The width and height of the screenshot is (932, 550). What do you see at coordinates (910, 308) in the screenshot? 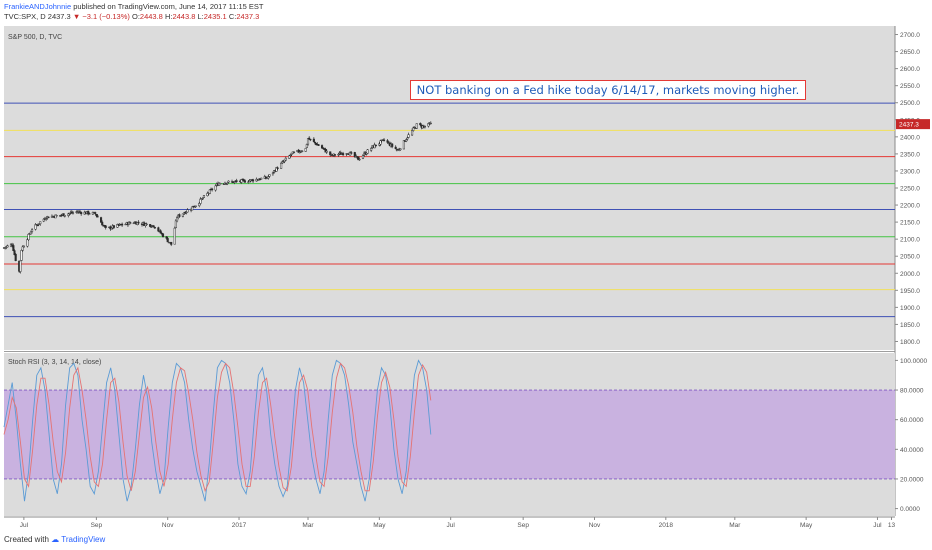
I see `price-tick-label: 1900.0` at bounding box center [910, 308].